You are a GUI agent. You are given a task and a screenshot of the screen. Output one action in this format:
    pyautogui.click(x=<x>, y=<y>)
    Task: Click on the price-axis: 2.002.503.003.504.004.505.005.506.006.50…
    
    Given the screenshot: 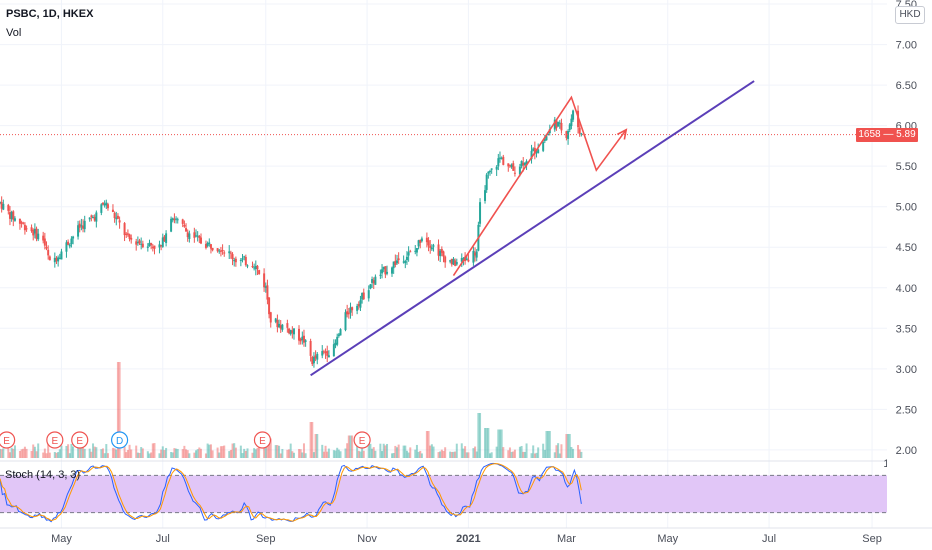 What is the action you would take?
    pyautogui.click(x=909, y=275)
    